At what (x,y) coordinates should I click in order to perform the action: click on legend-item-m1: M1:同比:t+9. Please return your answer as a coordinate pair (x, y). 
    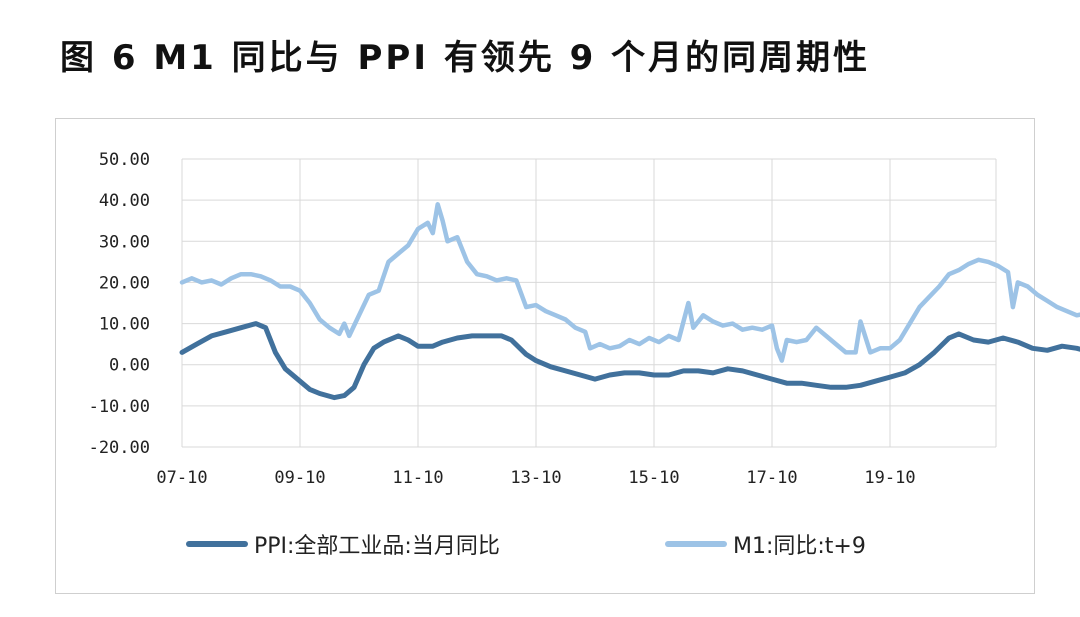
    Looking at the image, I should click on (765, 544).